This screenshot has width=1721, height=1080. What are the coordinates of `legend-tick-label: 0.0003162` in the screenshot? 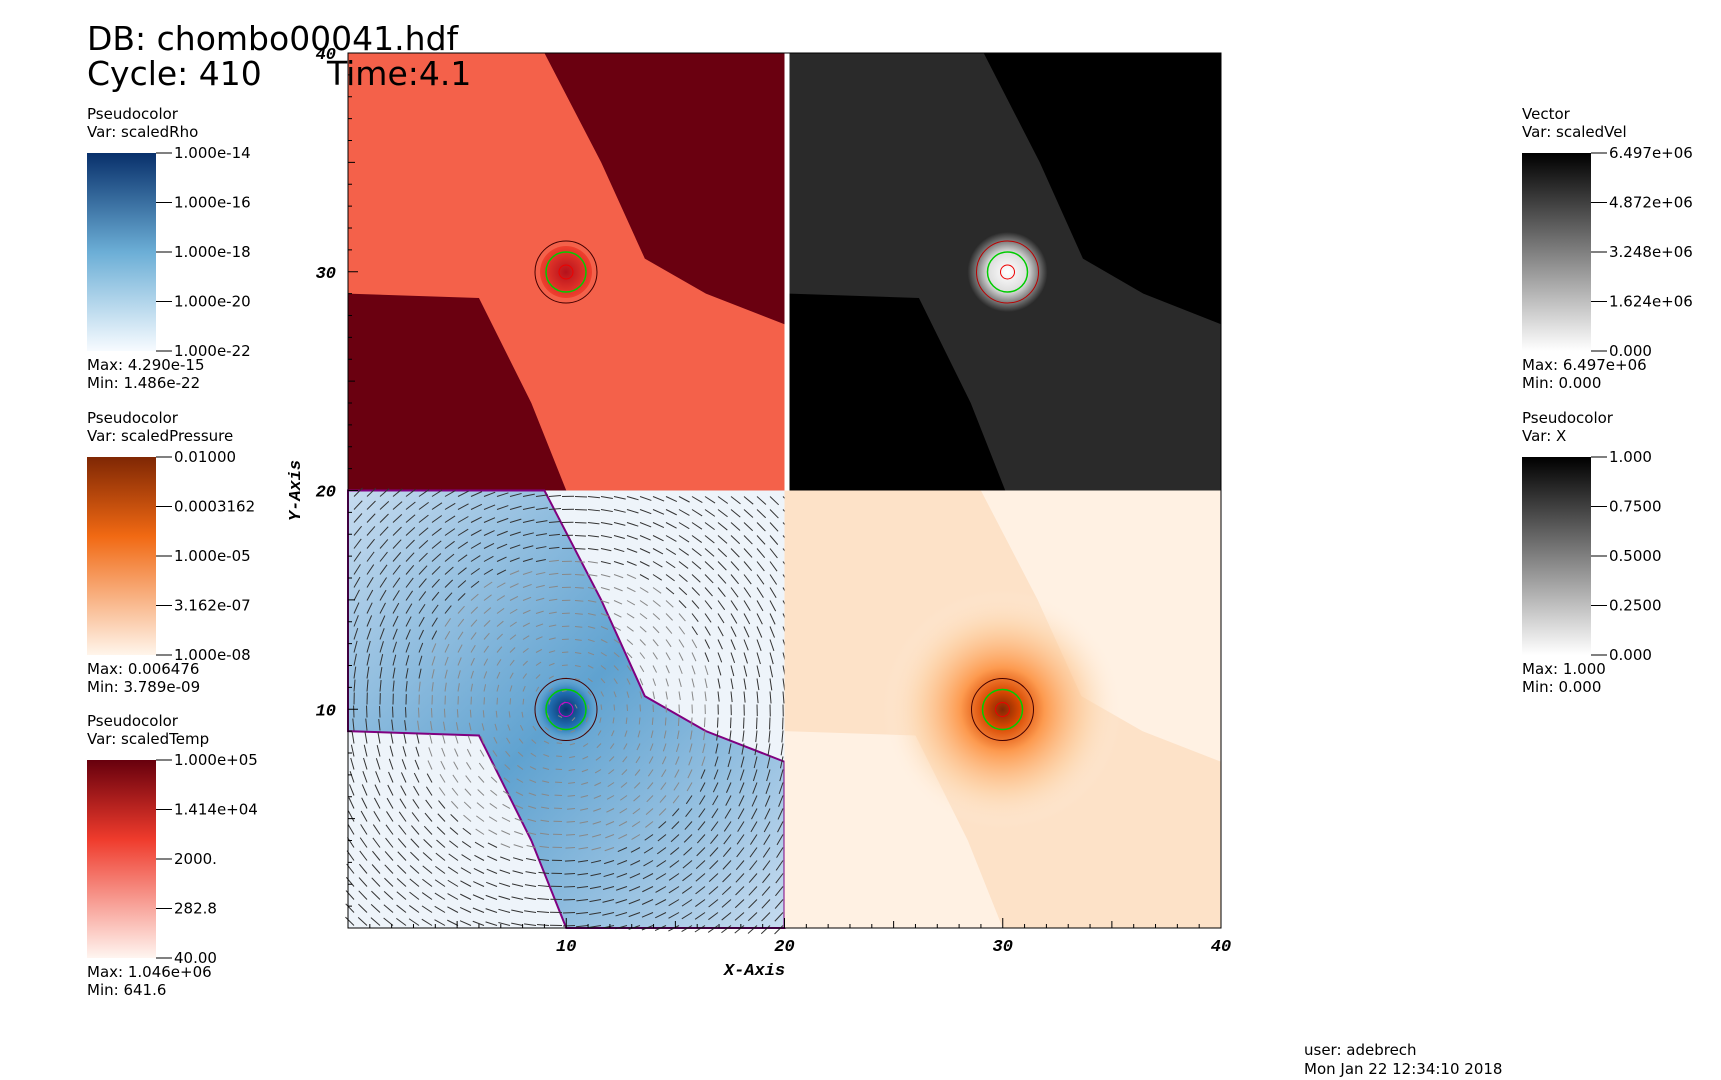 It's located at (214, 507).